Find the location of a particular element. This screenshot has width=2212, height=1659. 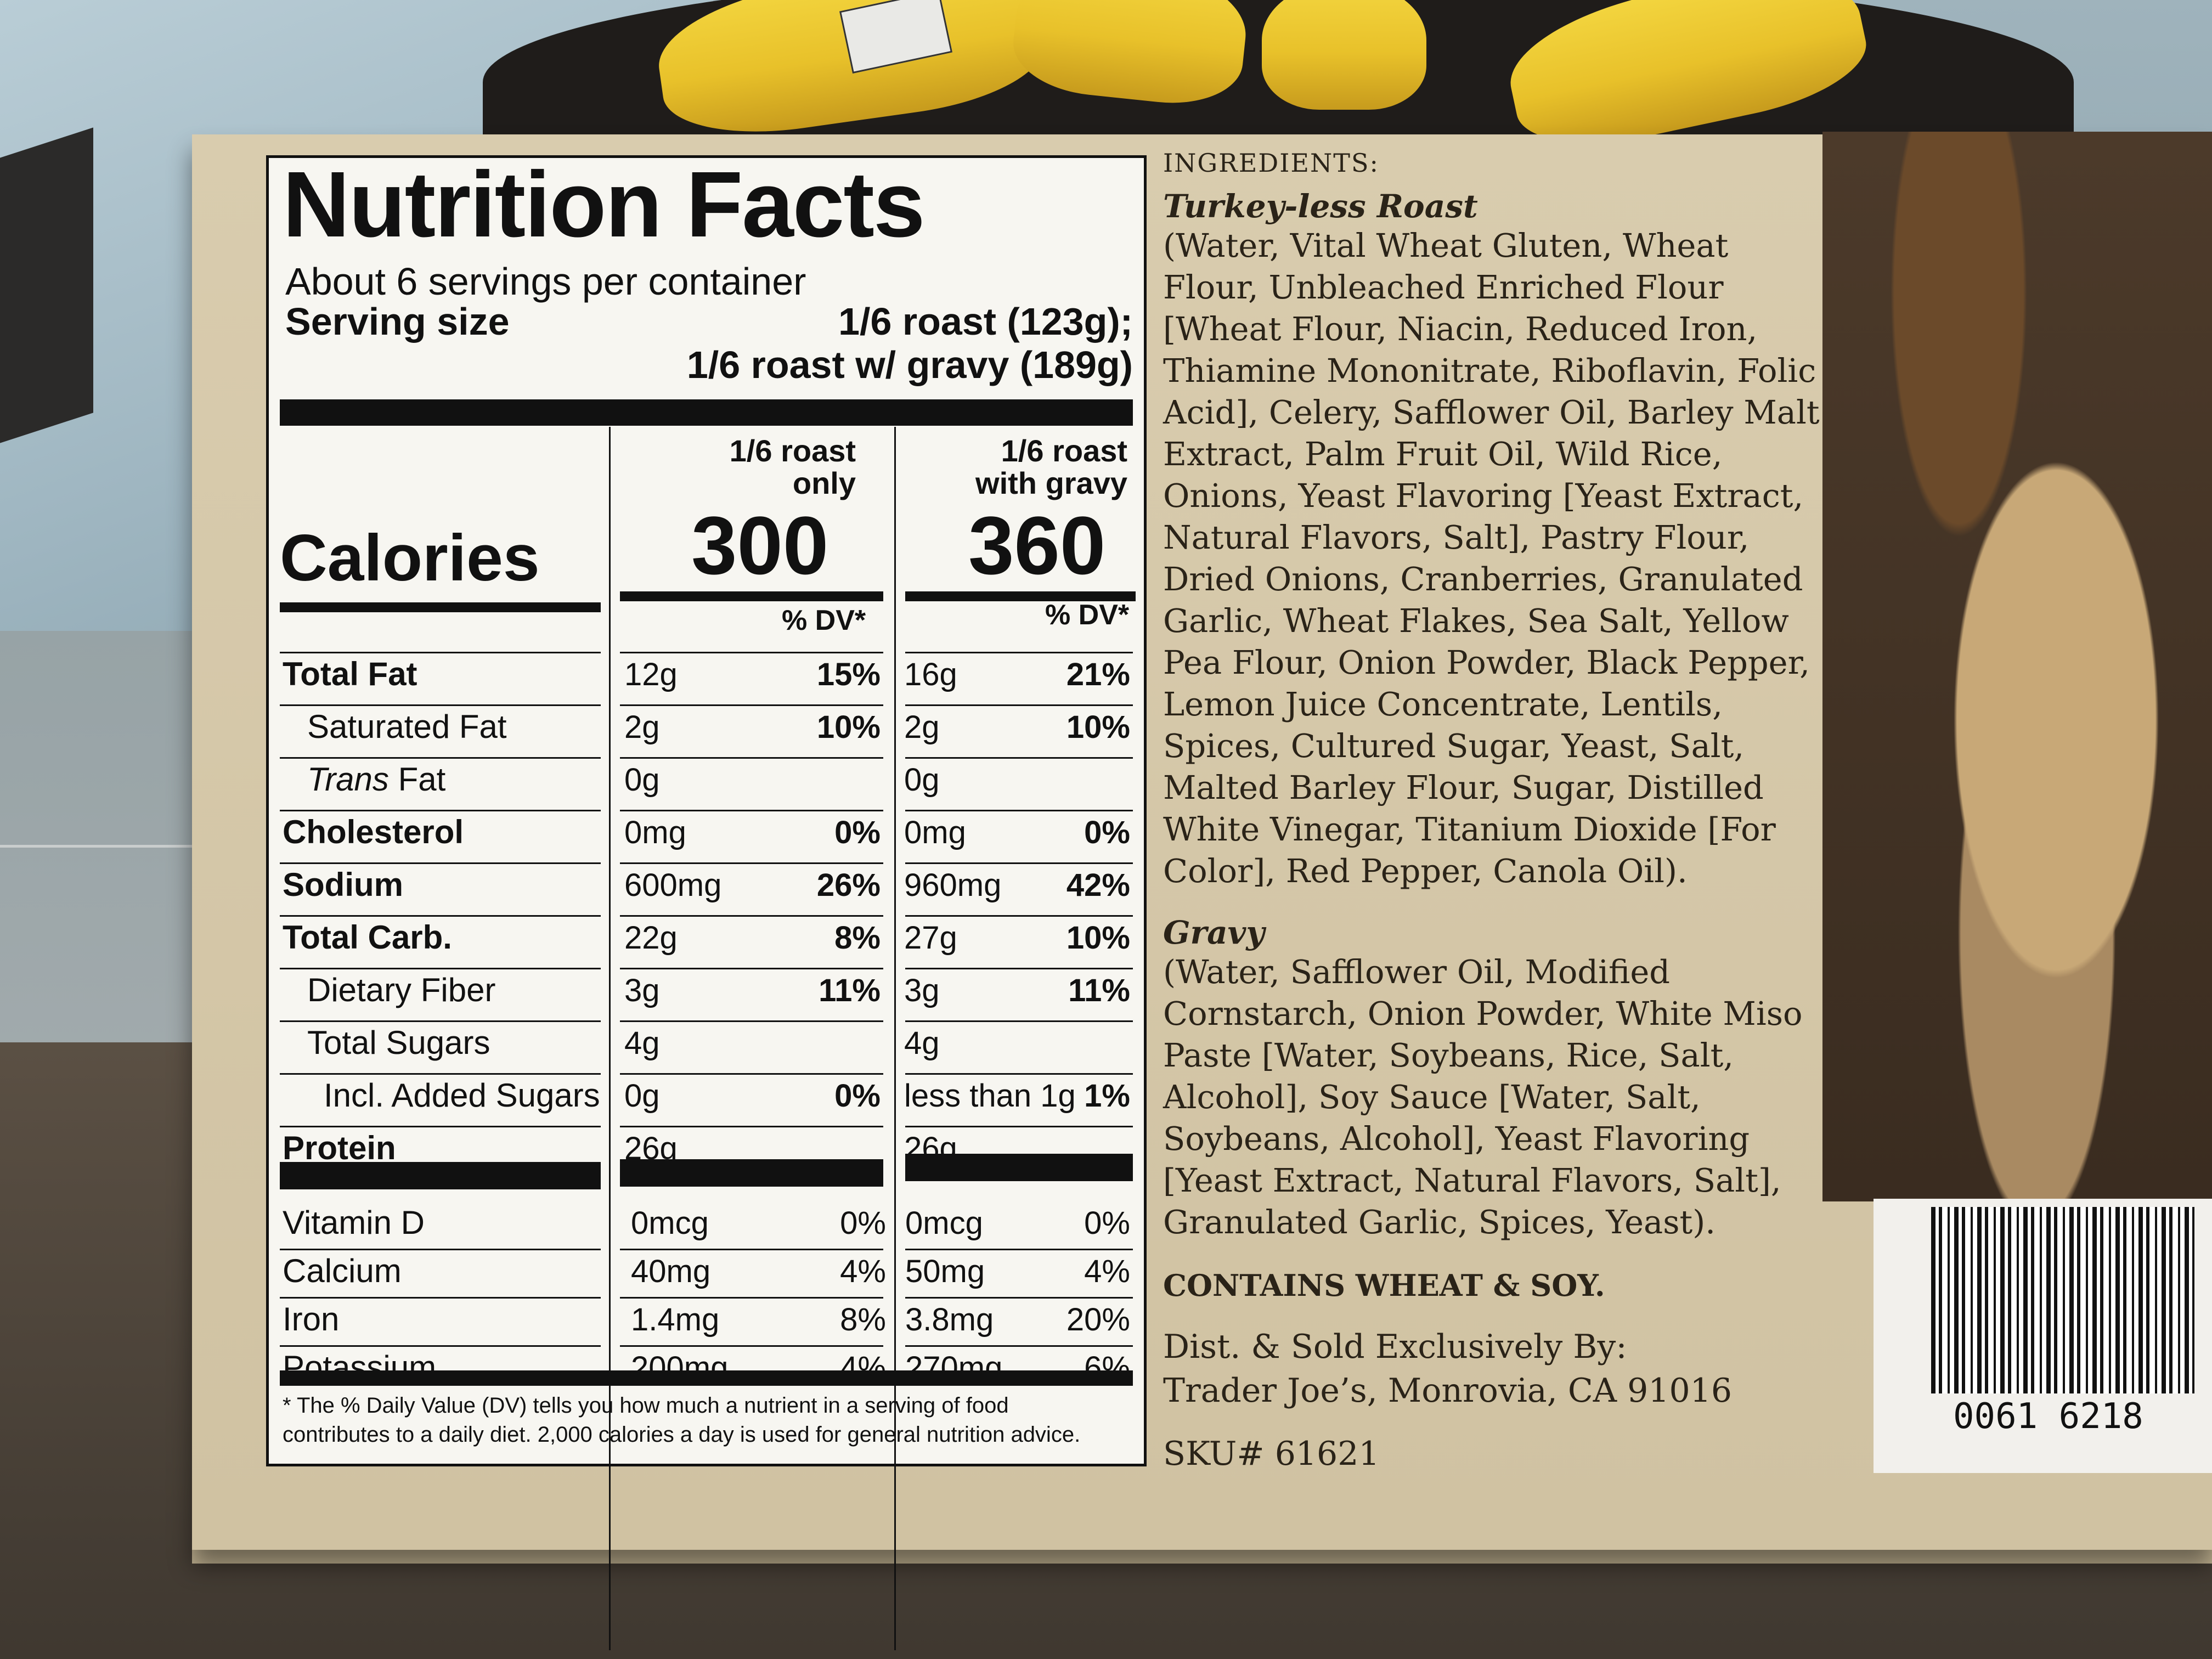

distributor-line1: Dist. & Sold Exclusively By: is located at coordinates (1395, 1347).